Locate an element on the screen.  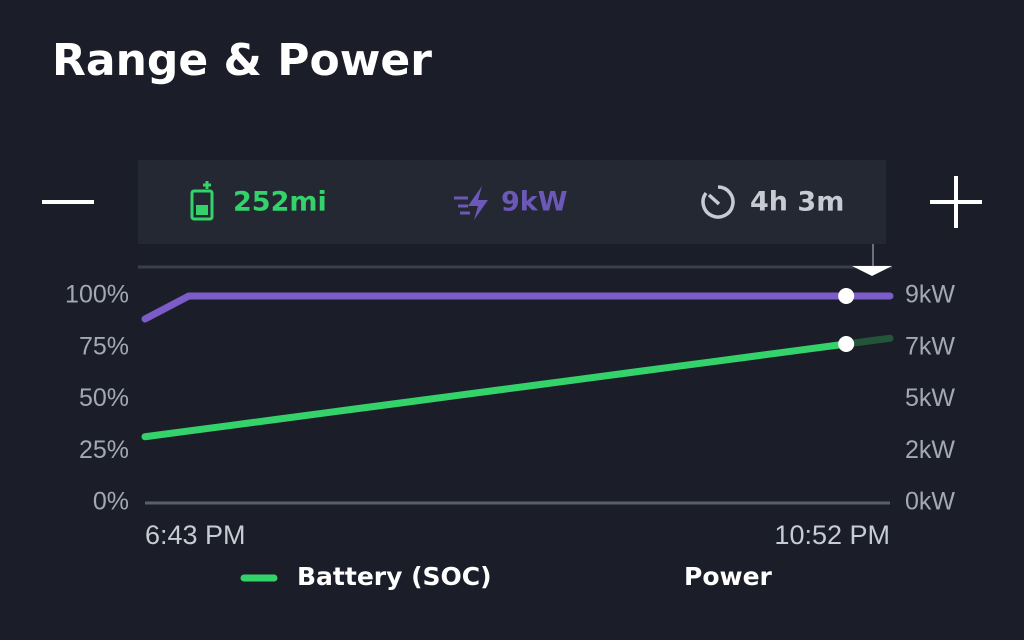
y2-tick-label: 0kW is located at coordinates (930, 502).